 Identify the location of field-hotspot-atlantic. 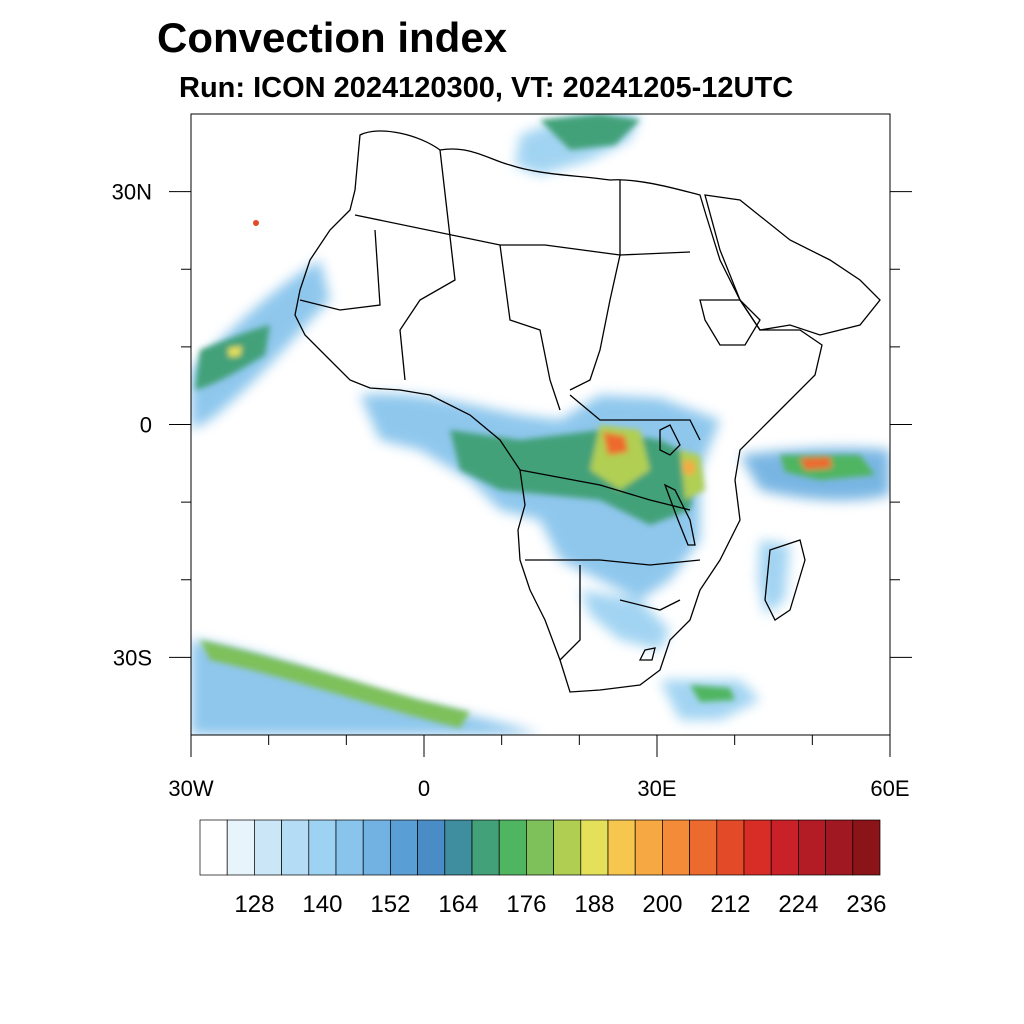
(235, 351).